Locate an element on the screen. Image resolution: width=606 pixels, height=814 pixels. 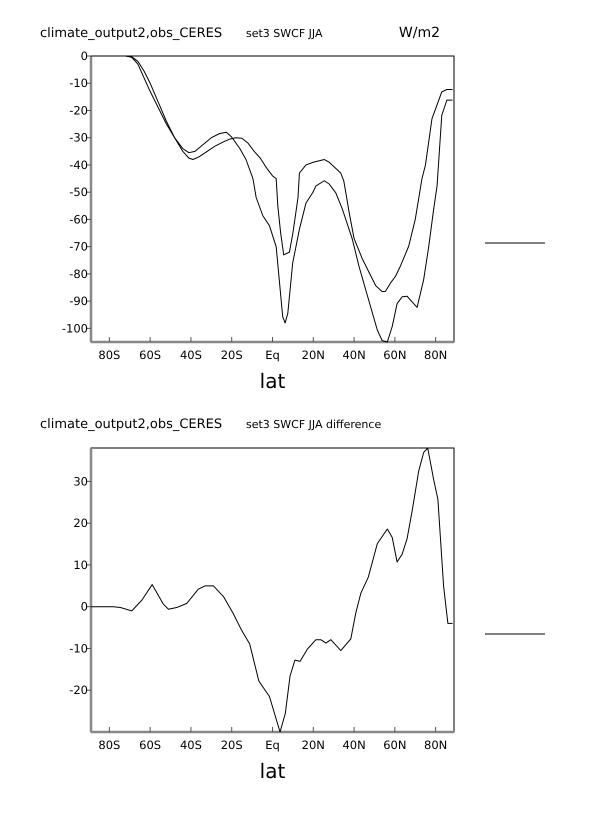
y-tick-label: 30 is located at coordinates (80, 481).